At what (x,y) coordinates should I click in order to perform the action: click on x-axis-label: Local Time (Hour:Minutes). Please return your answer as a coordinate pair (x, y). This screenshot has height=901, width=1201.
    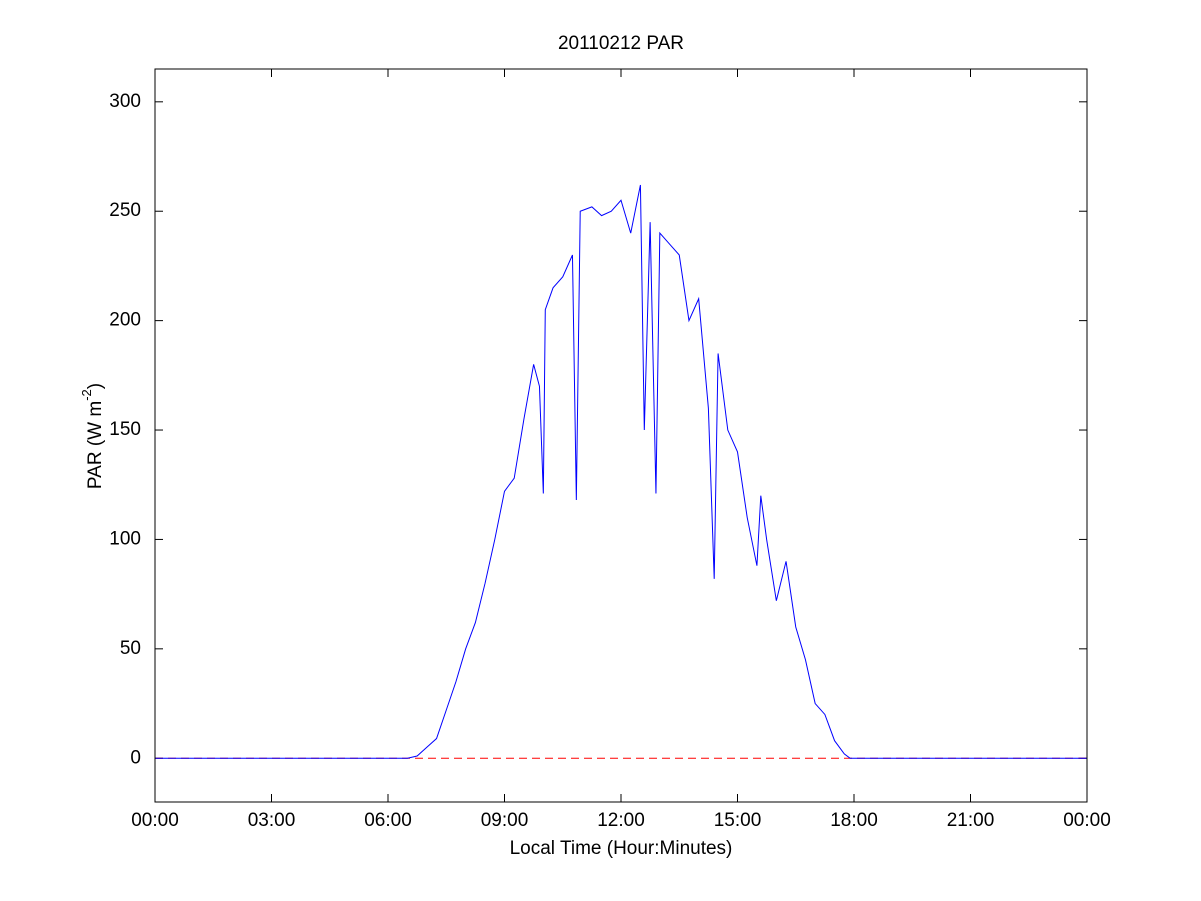
    Looking at the image, I should click on (621, 848).